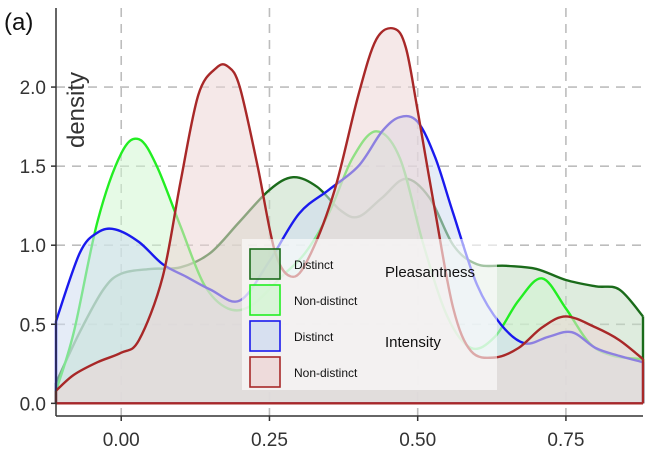 The height and width of the screenshot is (452, 645). What do you see at coordinates (33, 404) in the screenshot?
I see `y-tick-label-0: 0.0` at bounding box center [33, 404].